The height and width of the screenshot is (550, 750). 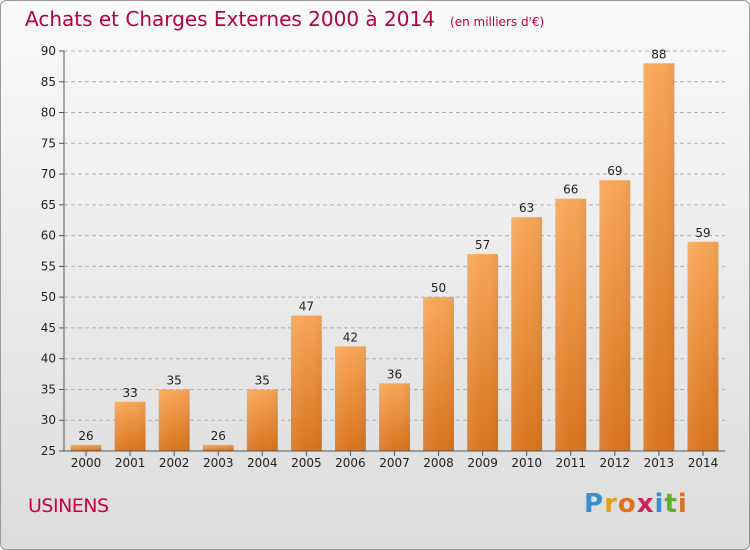 I want to click on bar-value-label: 57, so click(x=482, y=245).